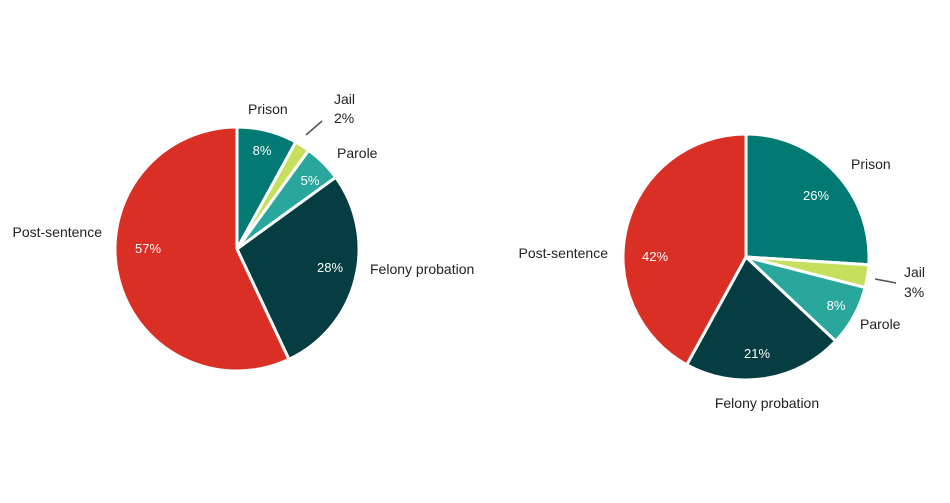  Describe the element at coordinates (757, 353) in the screenshot. I see `right-value-felony-probation: 21%` at that location.